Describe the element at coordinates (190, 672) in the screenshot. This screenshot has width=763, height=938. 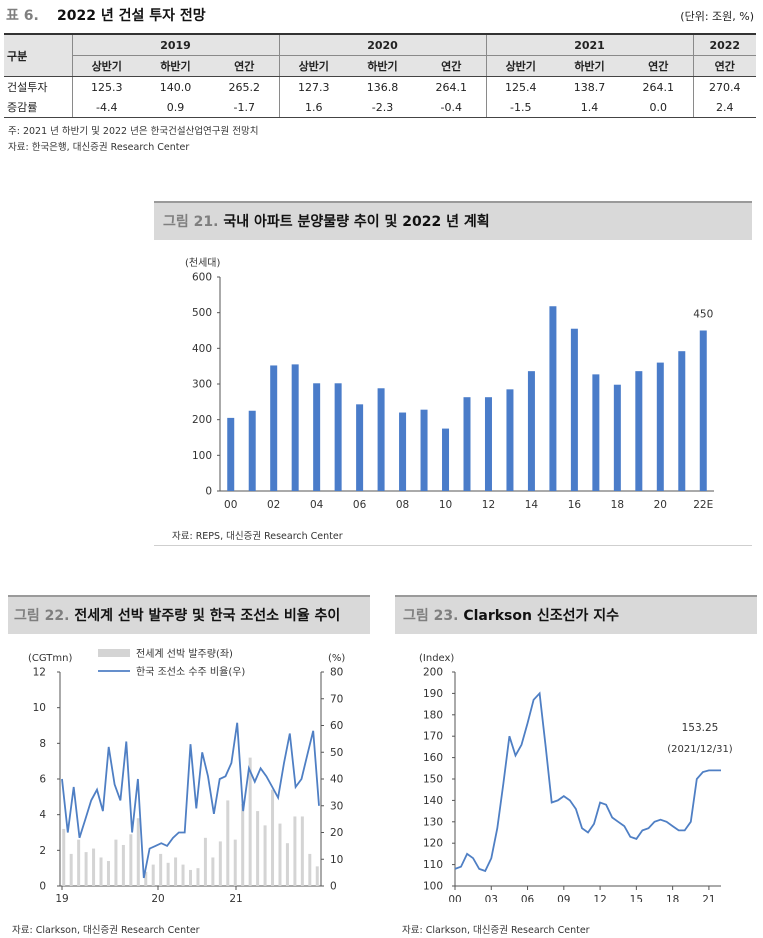
I see `fig22-legend-label: 한국 조선소 수주 비율(우)` at that location.